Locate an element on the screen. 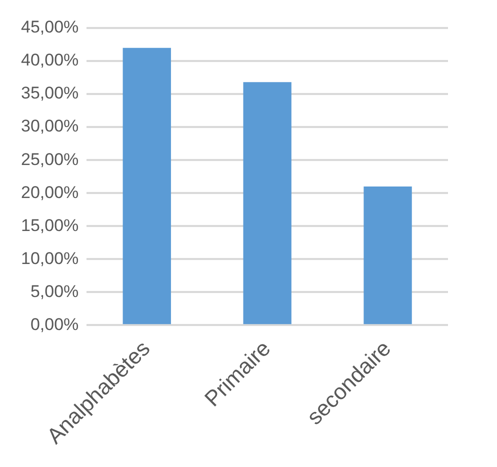 The height and width of the screenshot is (467, 497). y-tick-label: 45,00% is located at coordinates (49, 27).